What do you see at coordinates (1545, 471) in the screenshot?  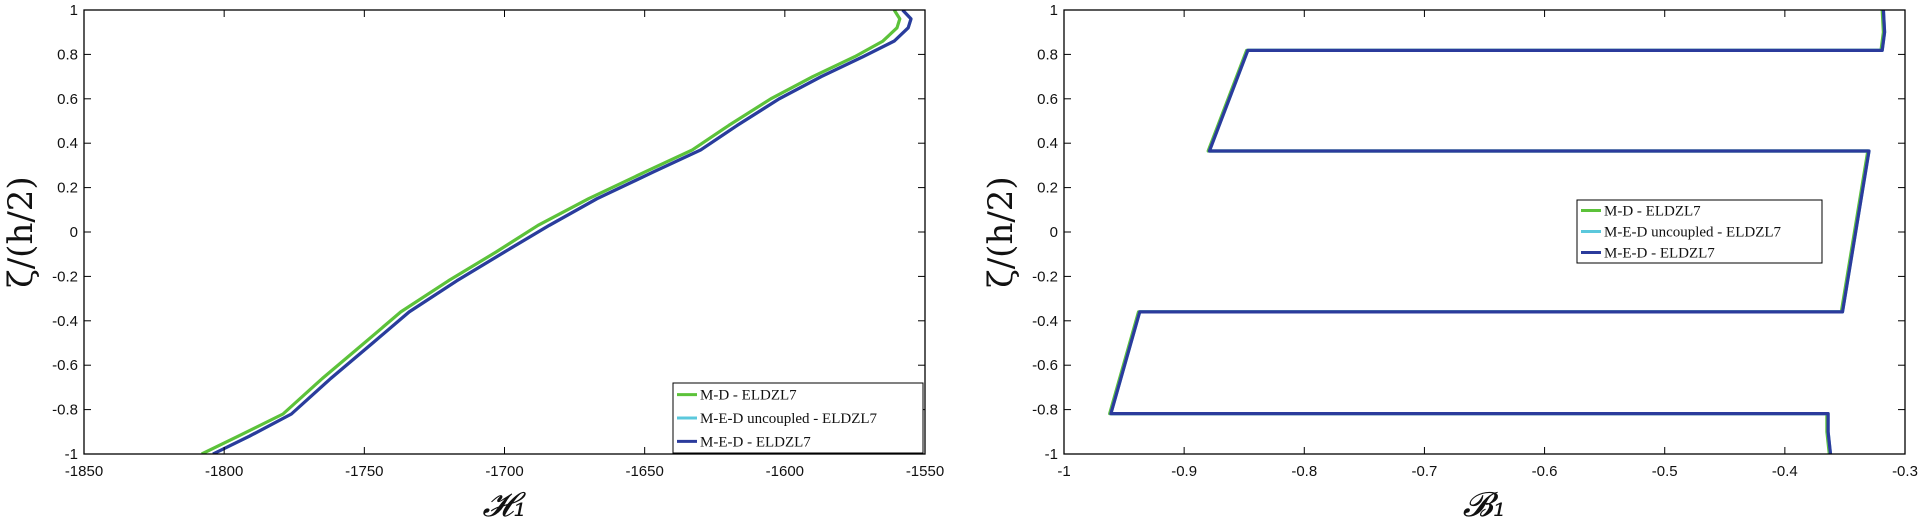 I see `x-tick-label: -0.6` at bounding box center [1545, 471].